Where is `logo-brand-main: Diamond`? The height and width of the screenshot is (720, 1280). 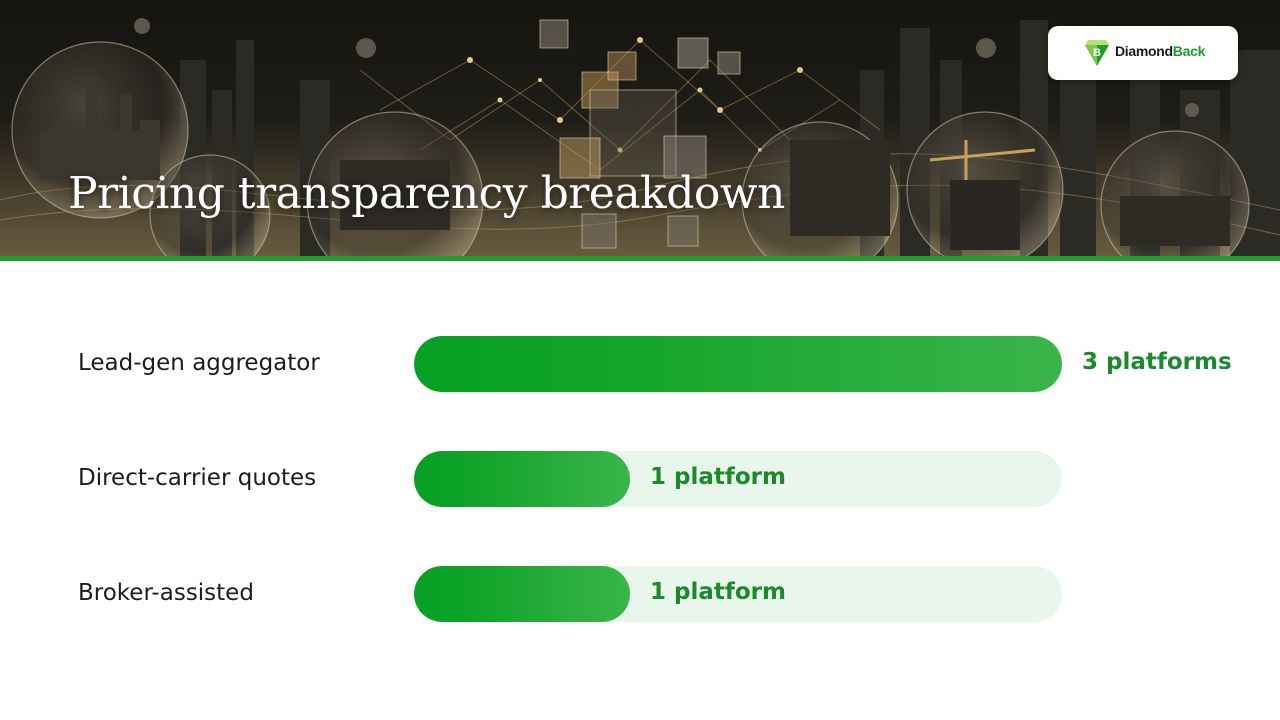 logo-brand-main: Diamond is located at coordinates (1144, 51).